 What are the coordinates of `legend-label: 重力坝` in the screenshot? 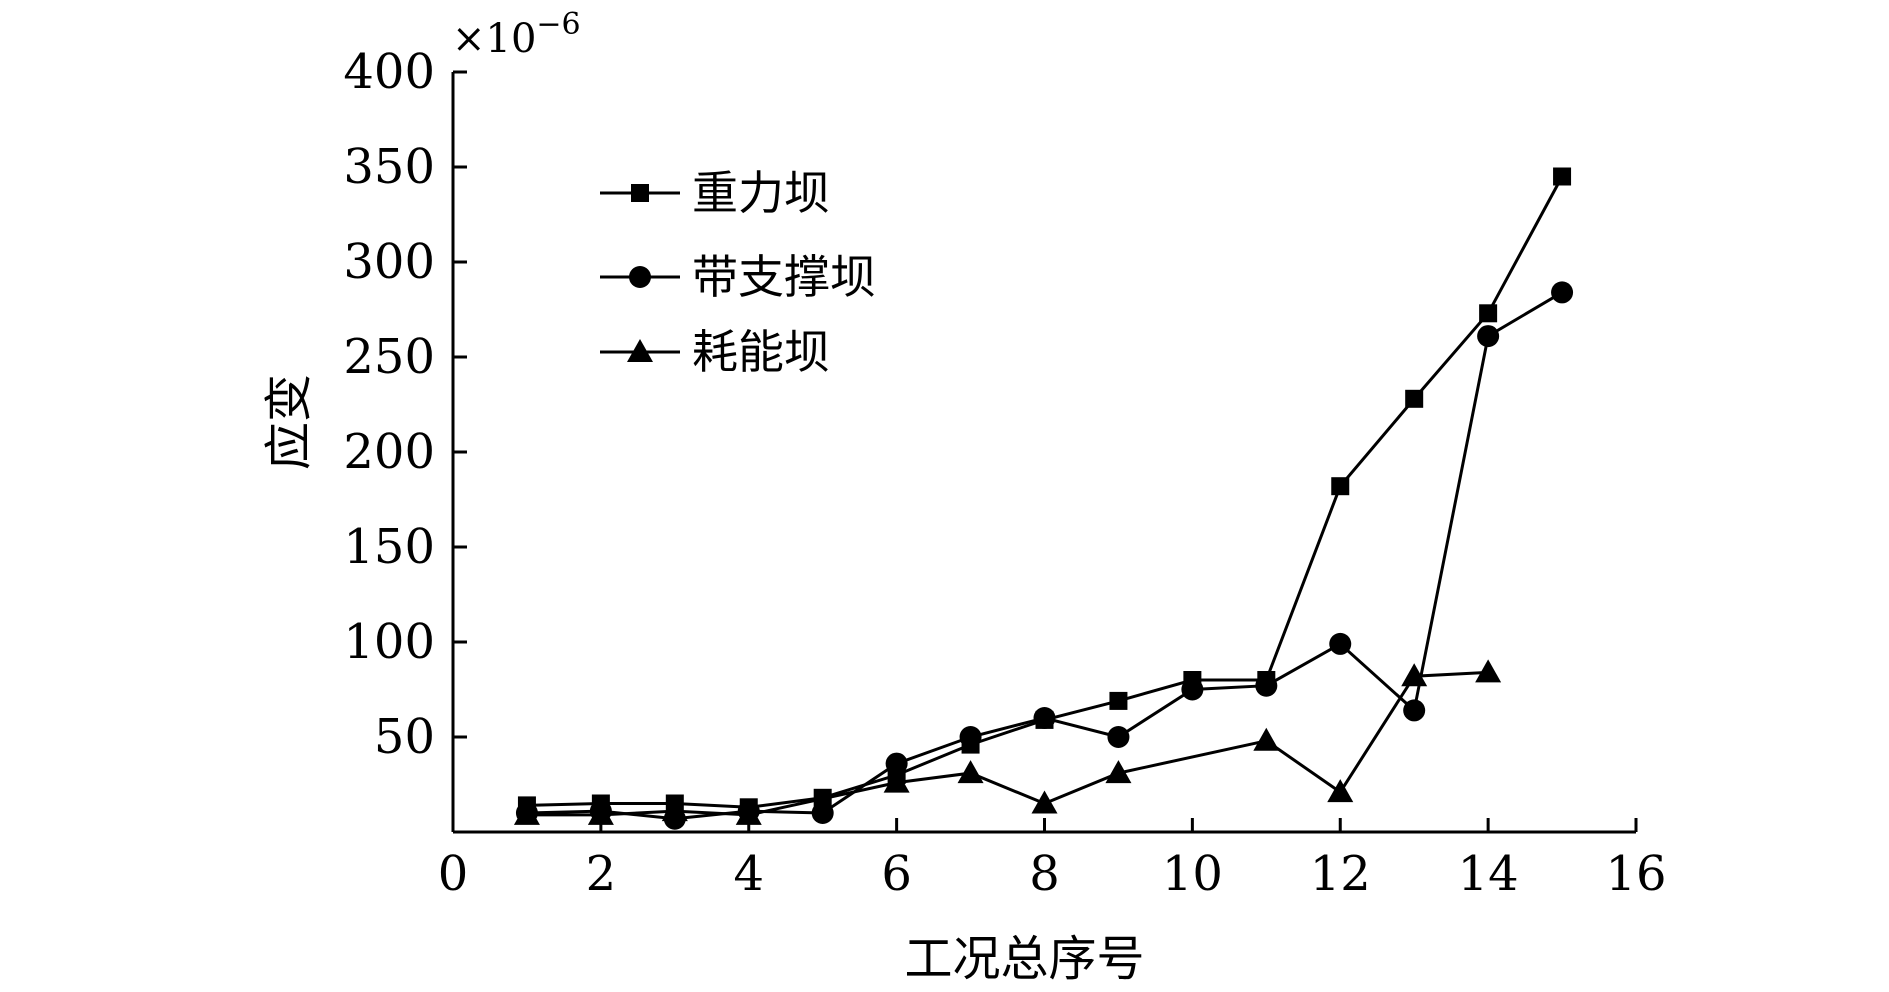 It's located at (761, 193).